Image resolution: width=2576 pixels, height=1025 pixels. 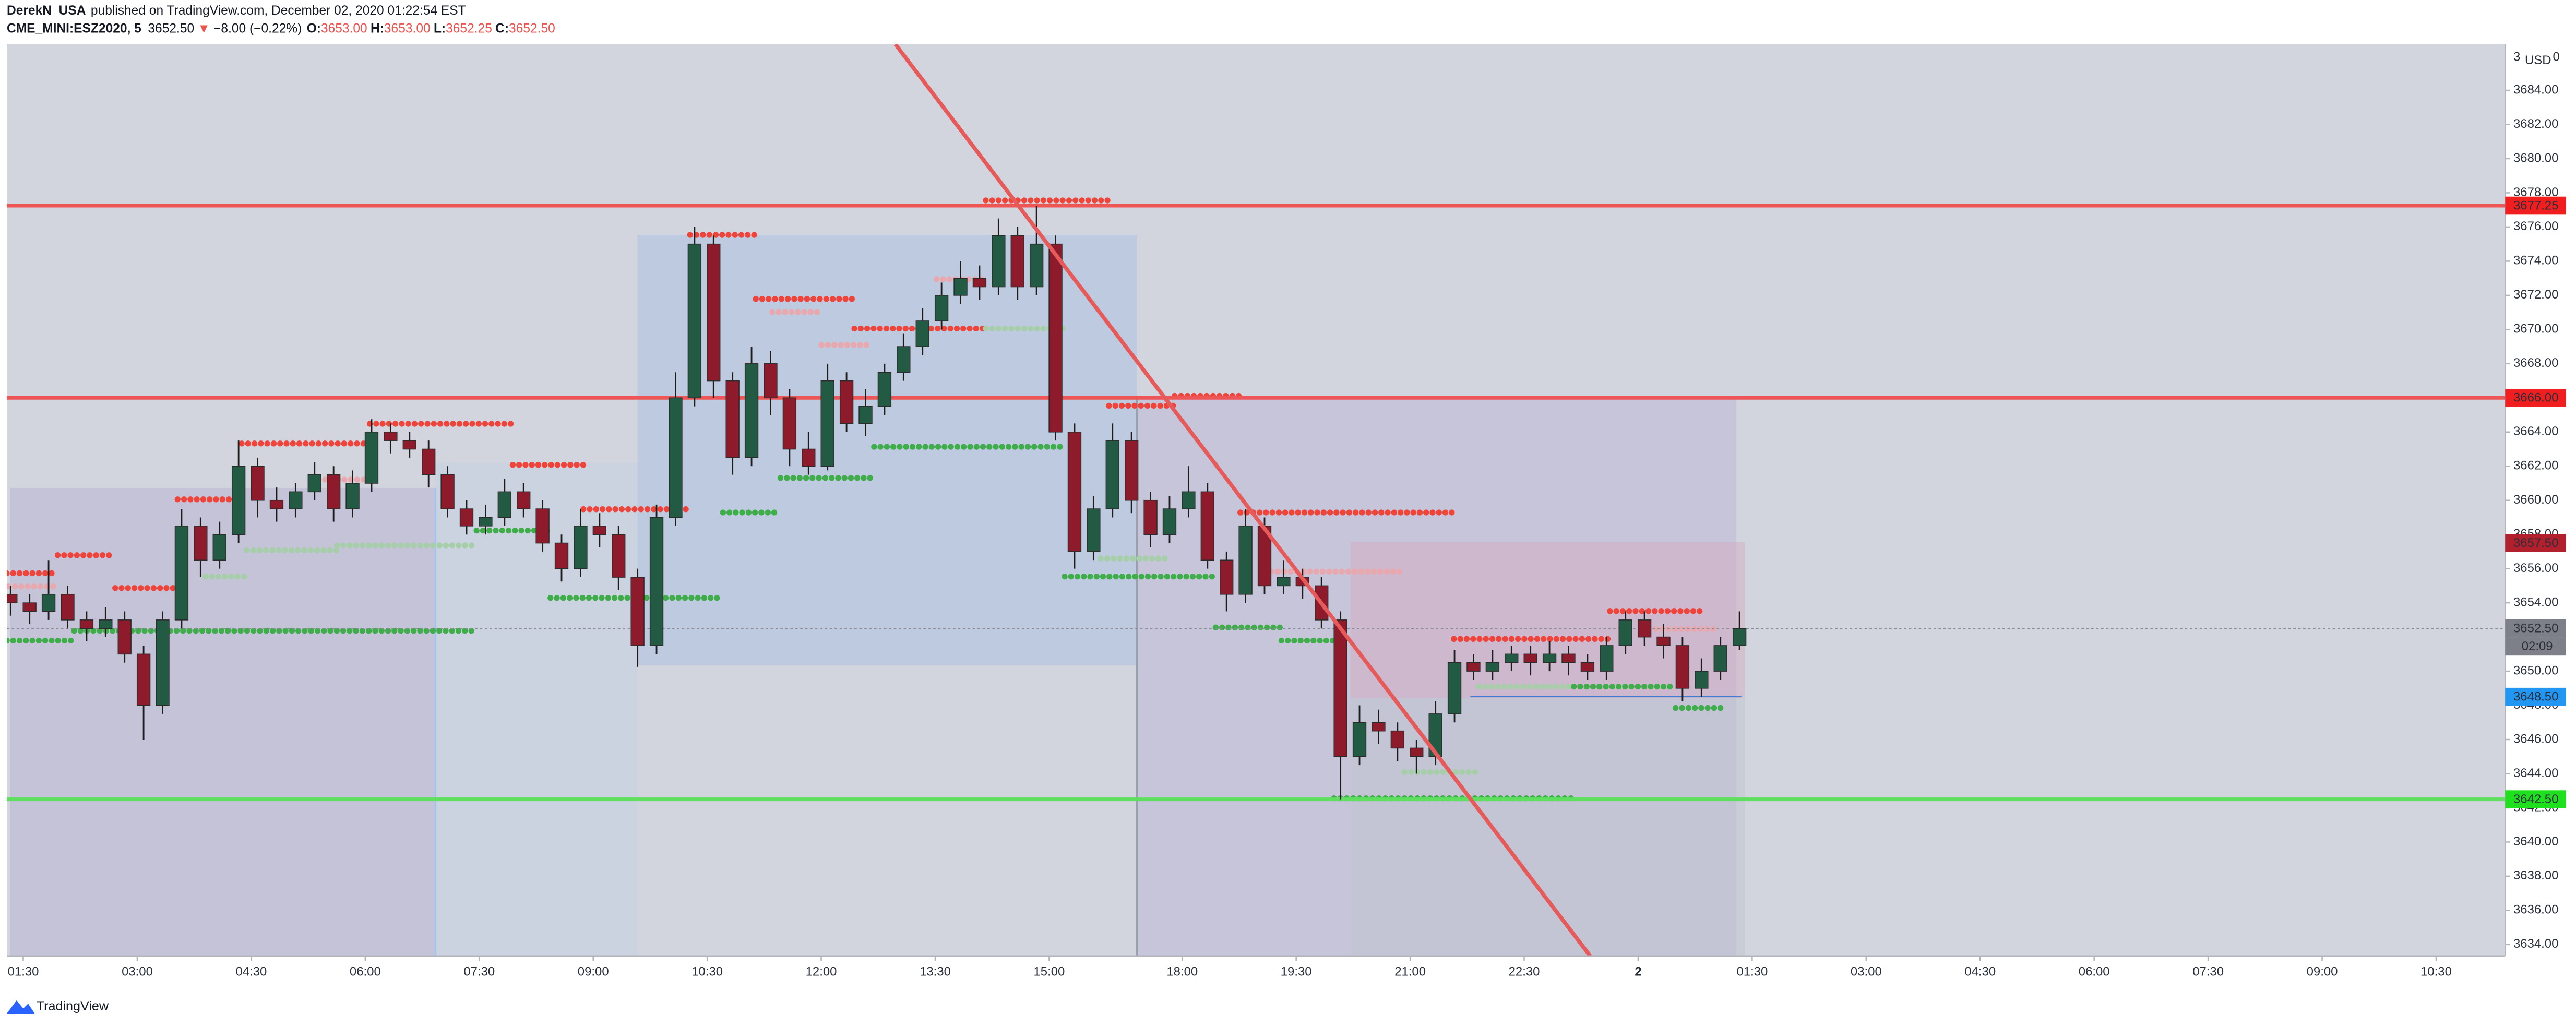 What do you see at coordinates (2538, 60) in the screenshot?
I see `currency: USD` at bounding box center [2538, 60].